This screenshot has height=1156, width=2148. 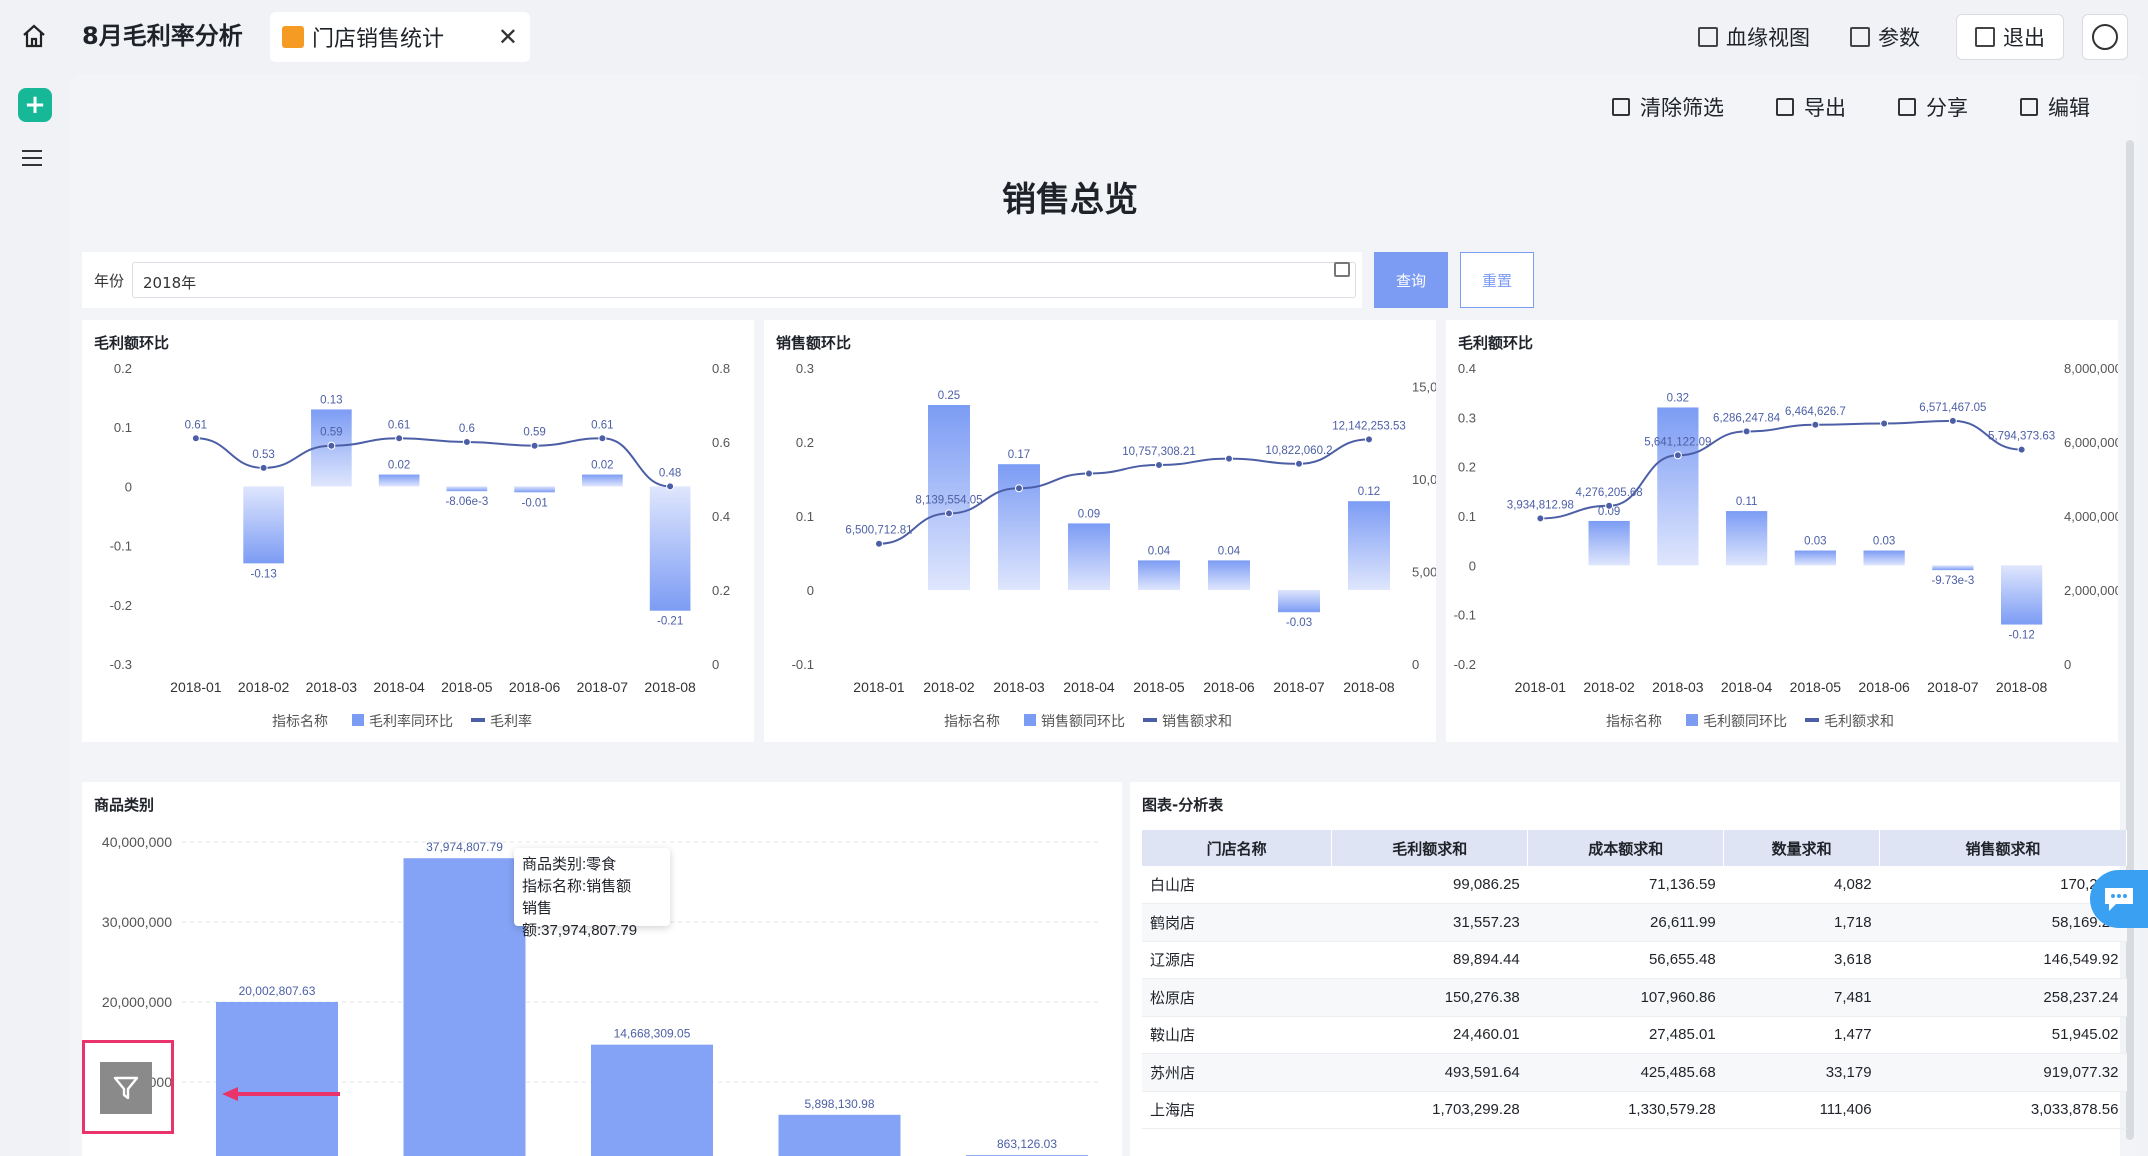 I want to click on share-button: 分享, so click(x=1933, y=107).